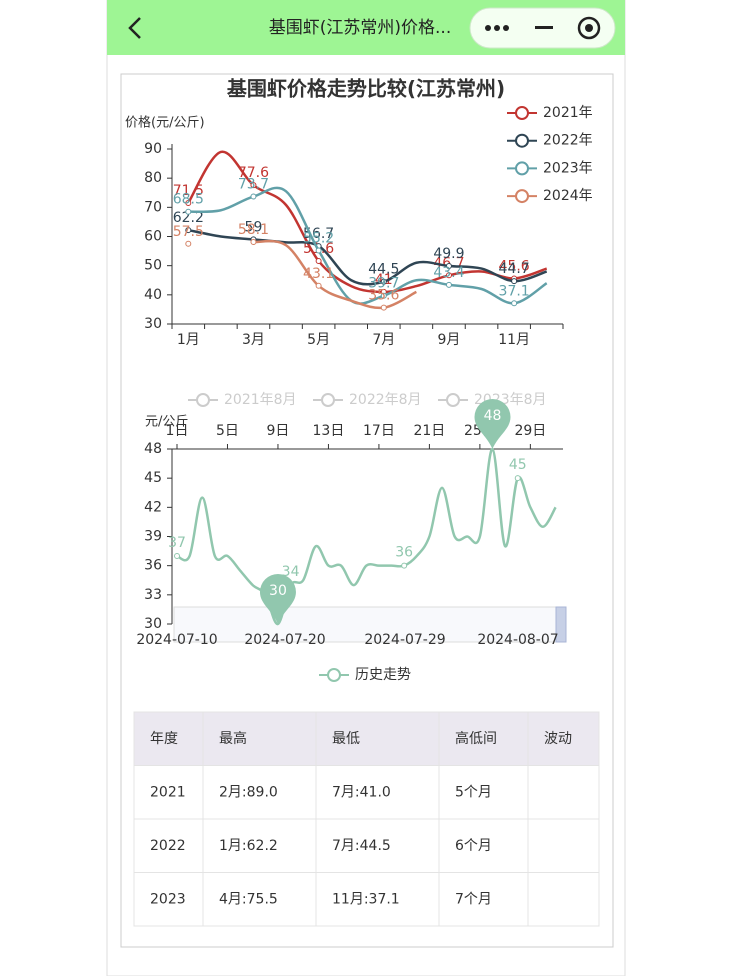  Describe the element at coordinates (233, 738) in the screenshot. I see `table-header-text: 最高` at that location.